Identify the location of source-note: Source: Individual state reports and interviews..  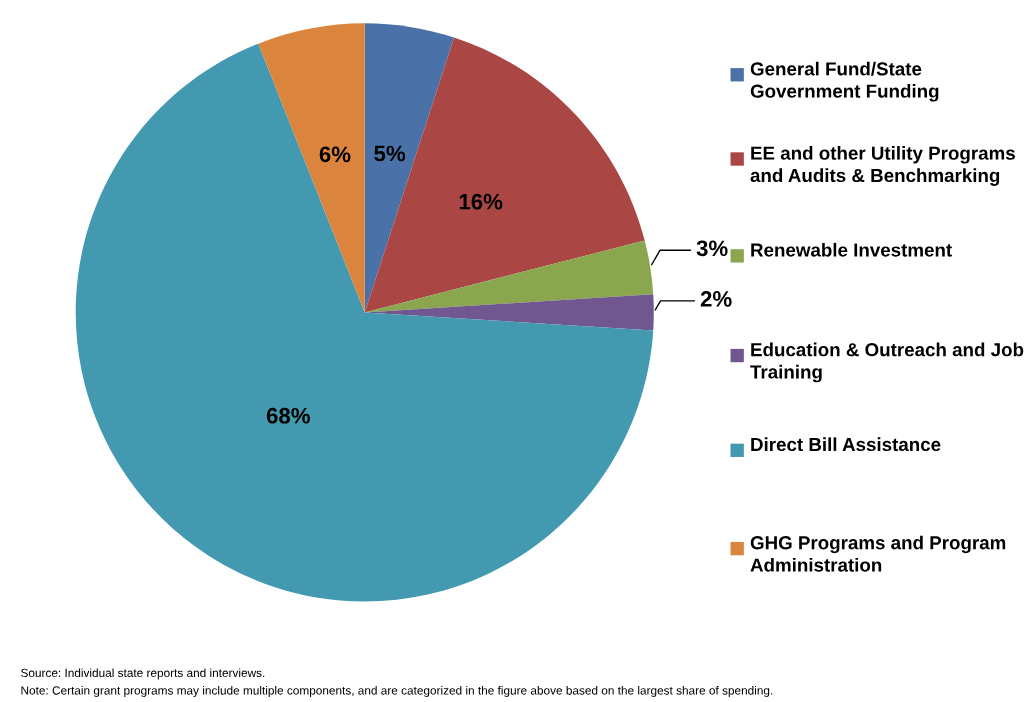
(143, 674).